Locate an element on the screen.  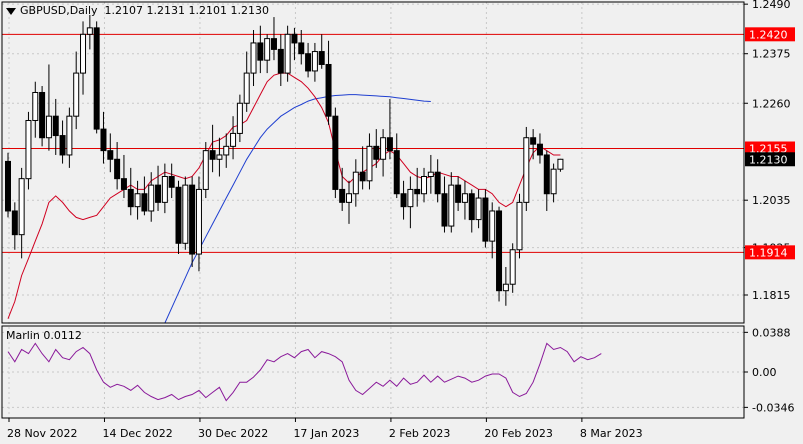
price-tick-label: 1.2260 is located at coordinates (771, 103).